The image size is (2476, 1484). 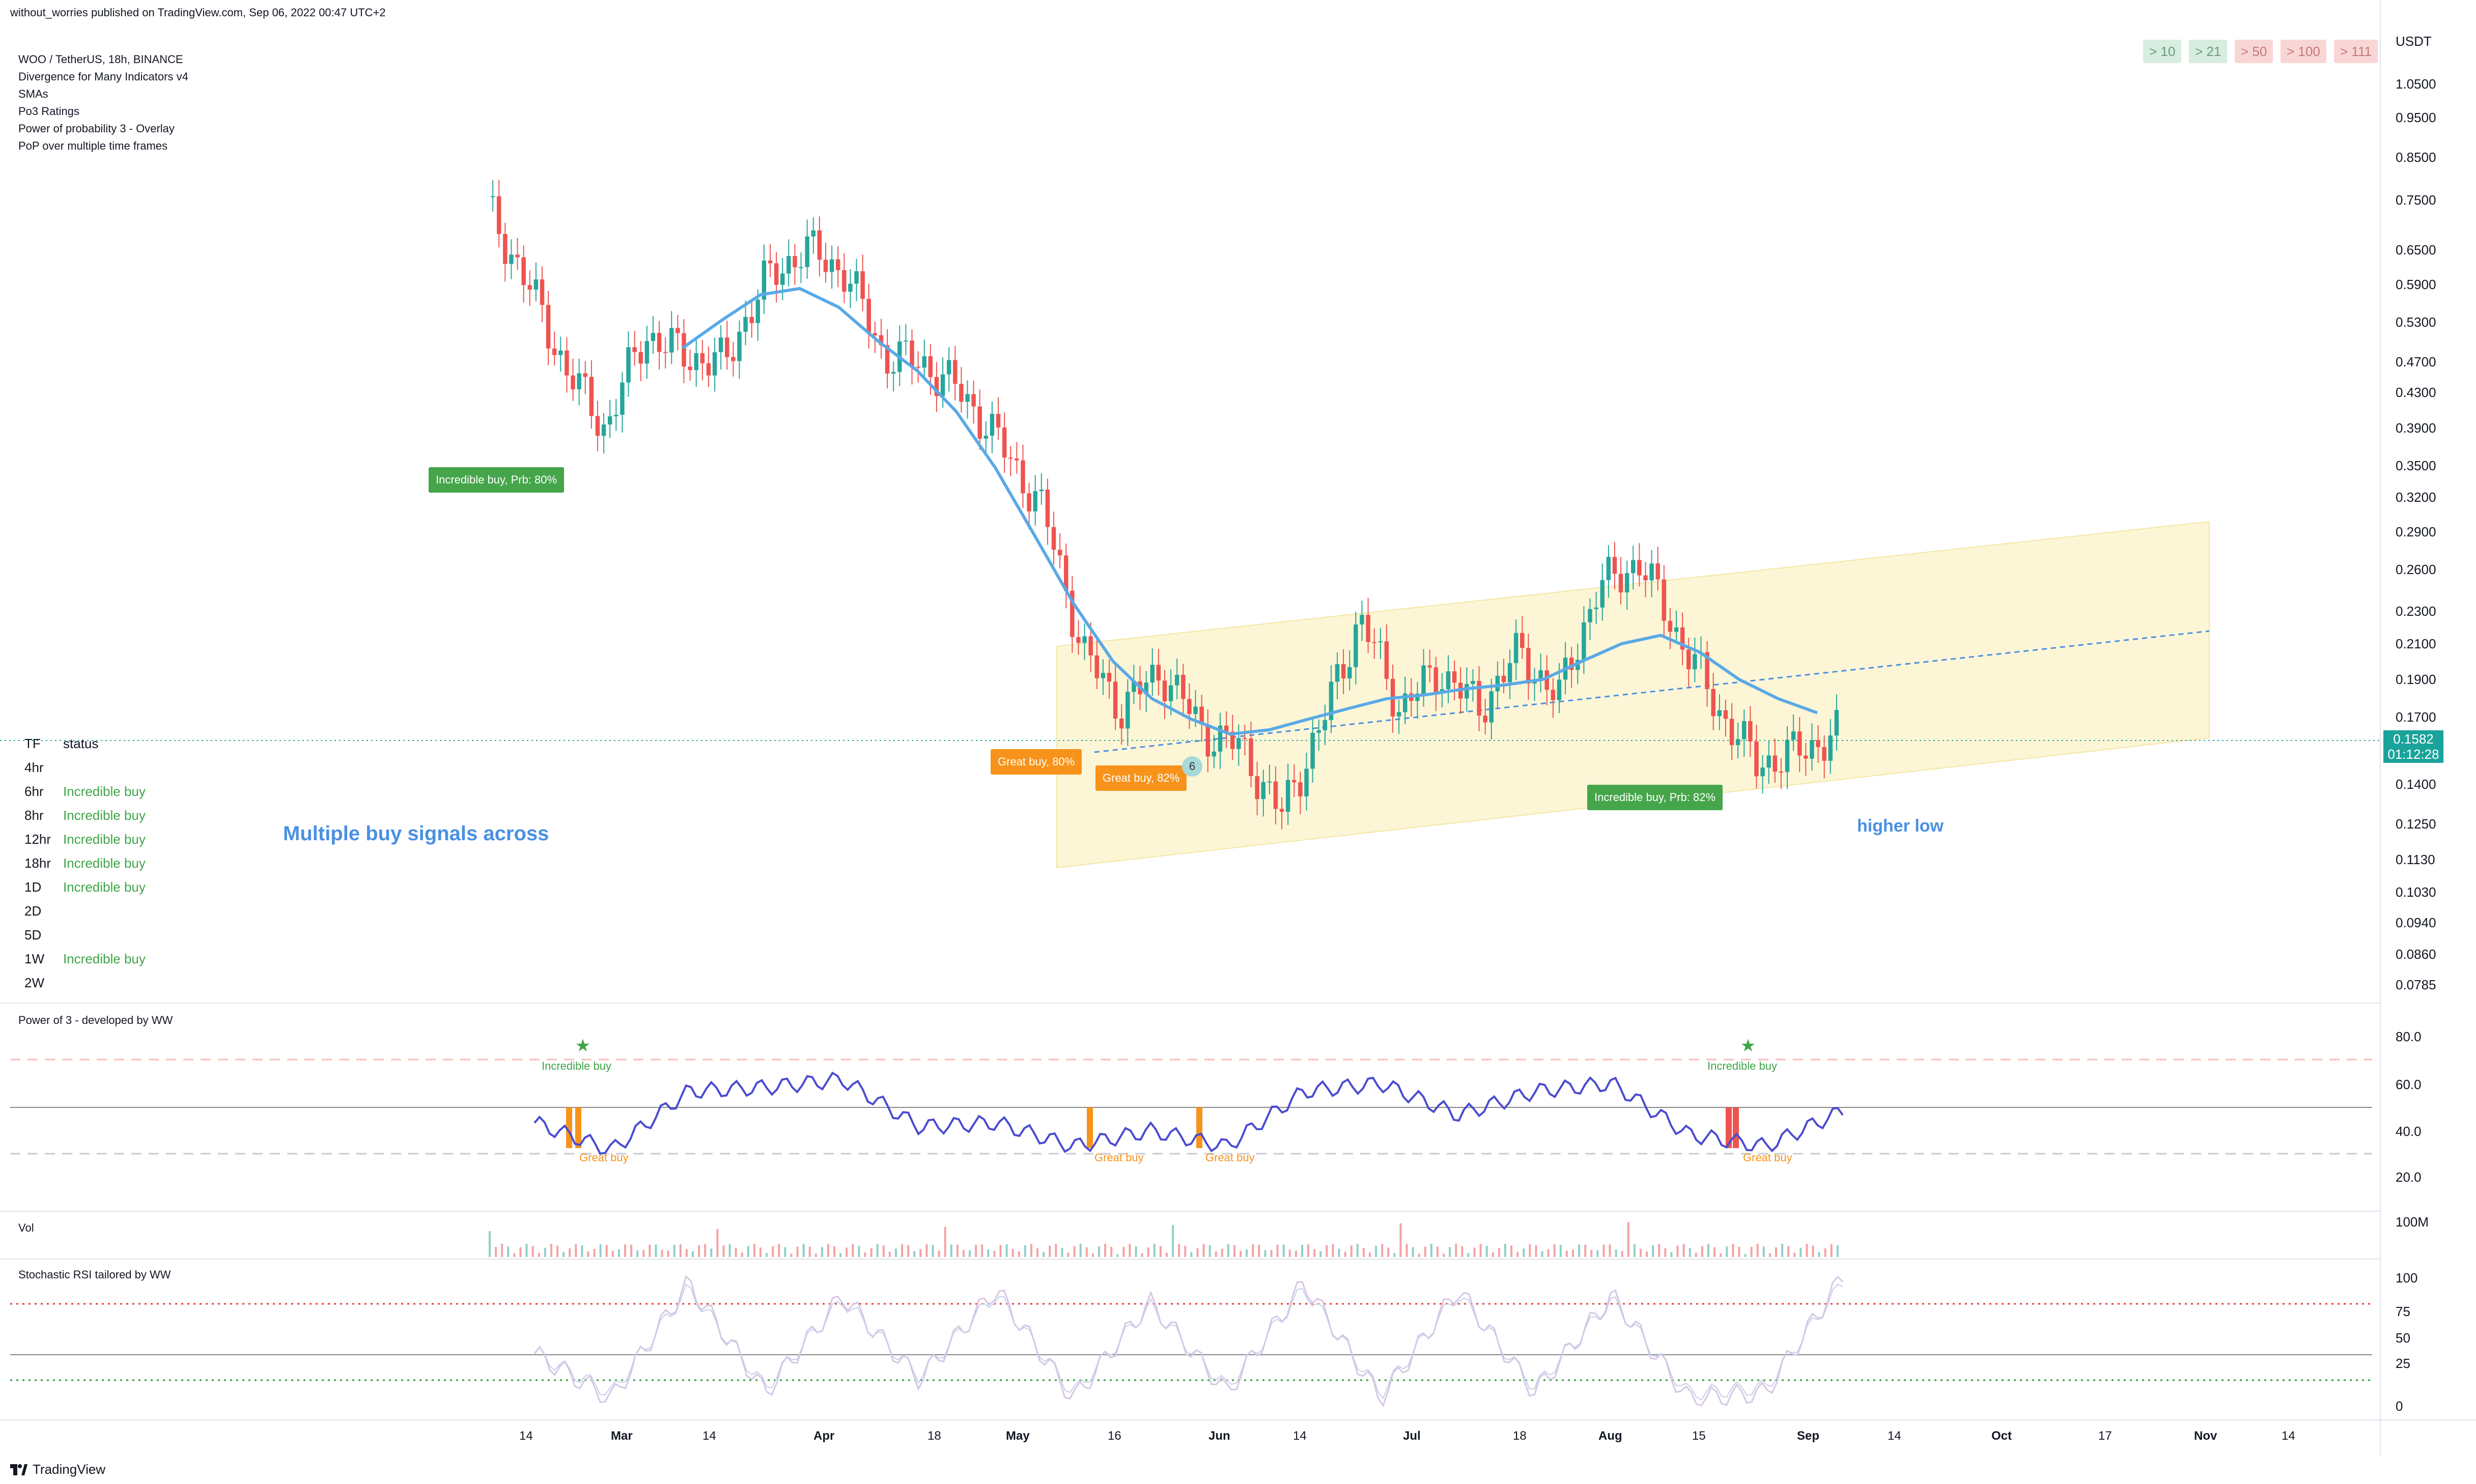 What do you see at coordinates (85, 863) in the screenshot?
I see `tf-row: 18hr Incredible buy` at bounding box center [85, 863].